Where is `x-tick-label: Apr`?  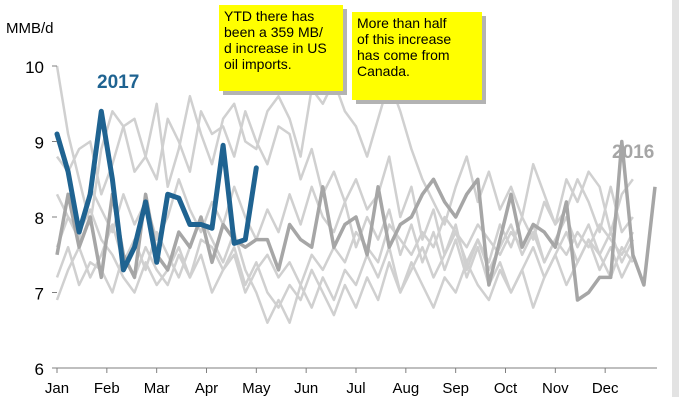 x-tick-label: Apr is located at coordinates (206, 388).